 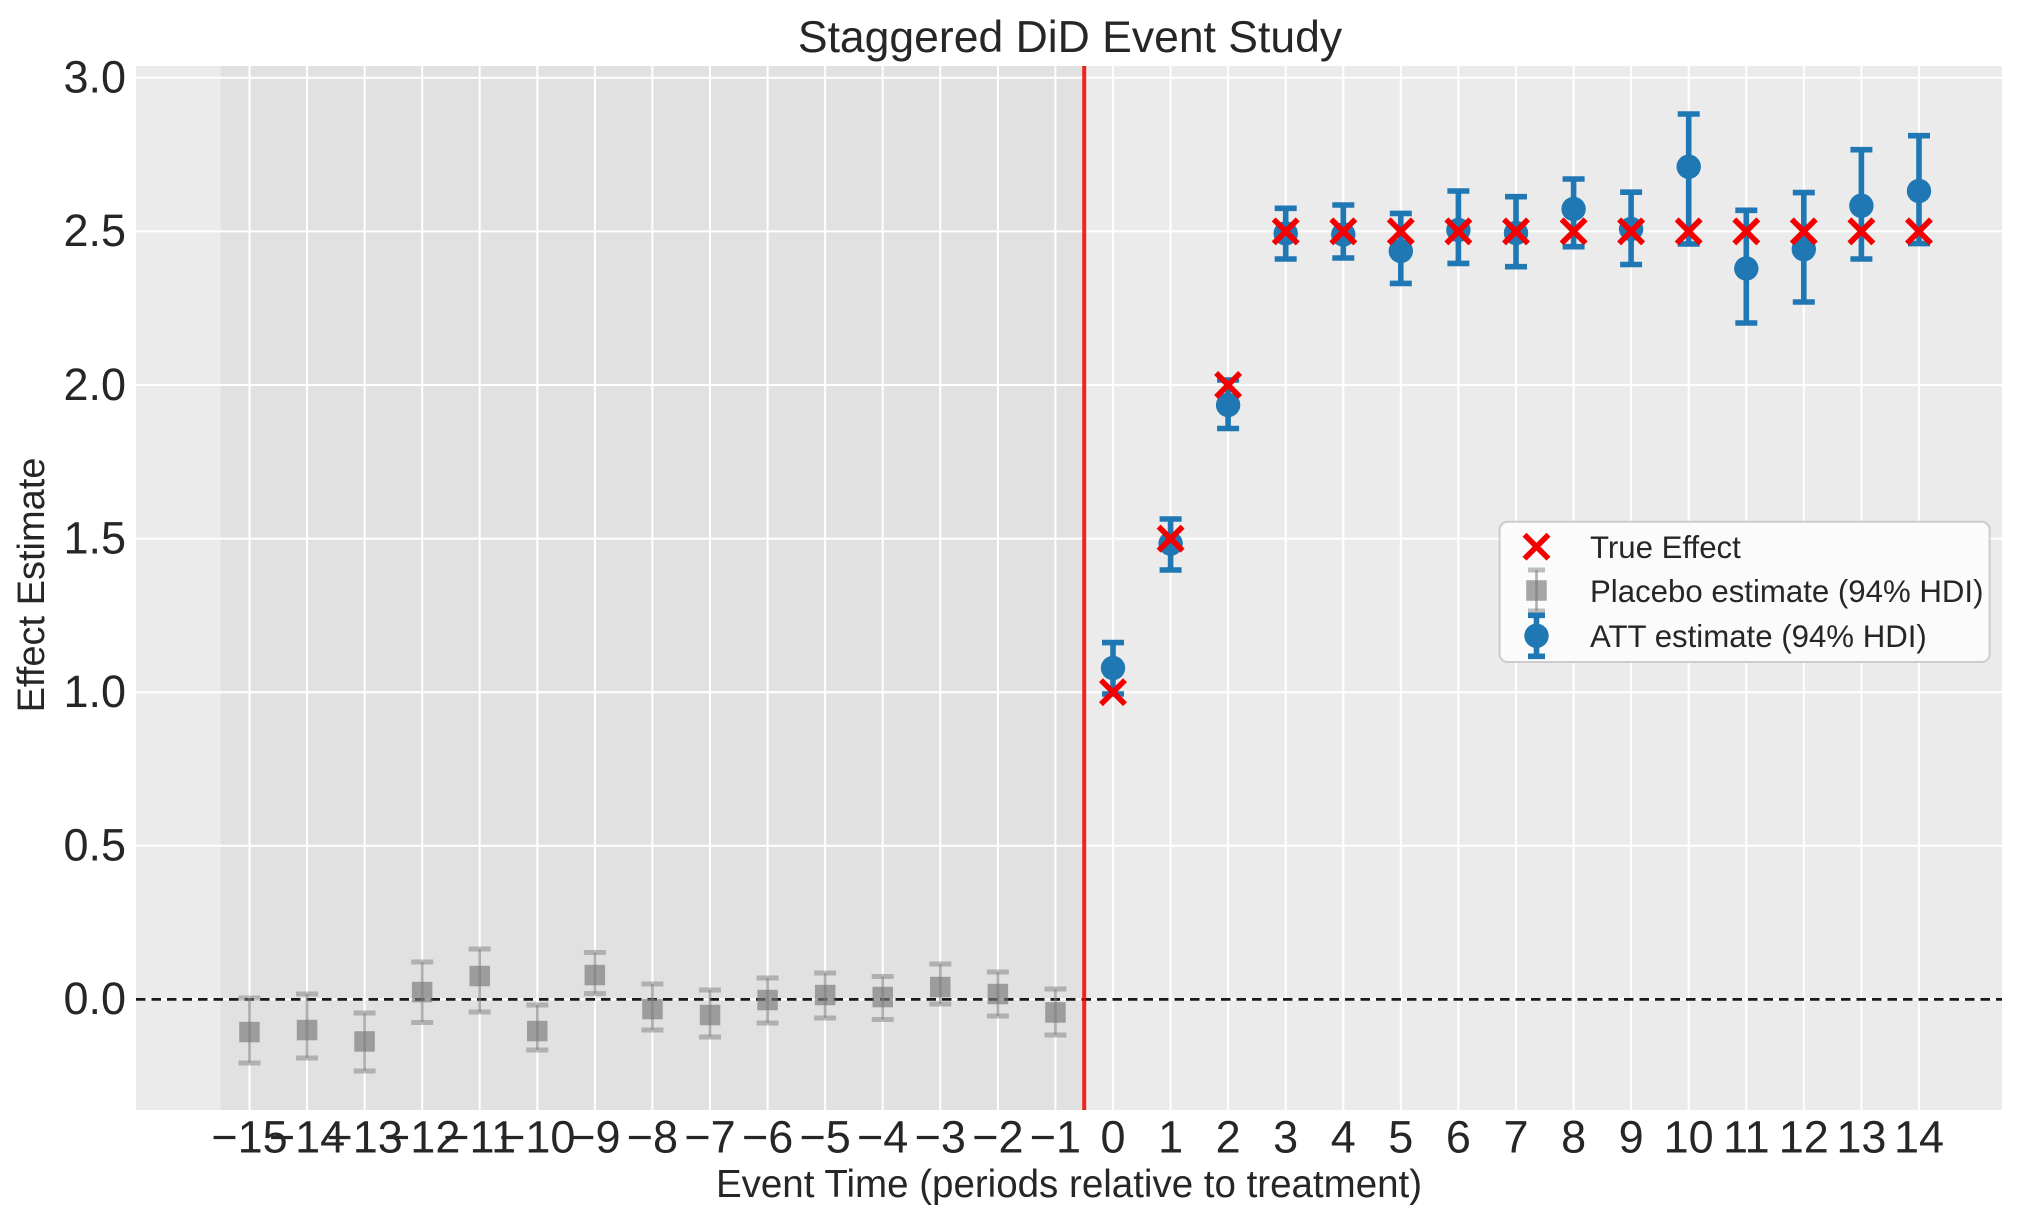 I want to click on svg-text: 1.5, so click(x=94, y=537).